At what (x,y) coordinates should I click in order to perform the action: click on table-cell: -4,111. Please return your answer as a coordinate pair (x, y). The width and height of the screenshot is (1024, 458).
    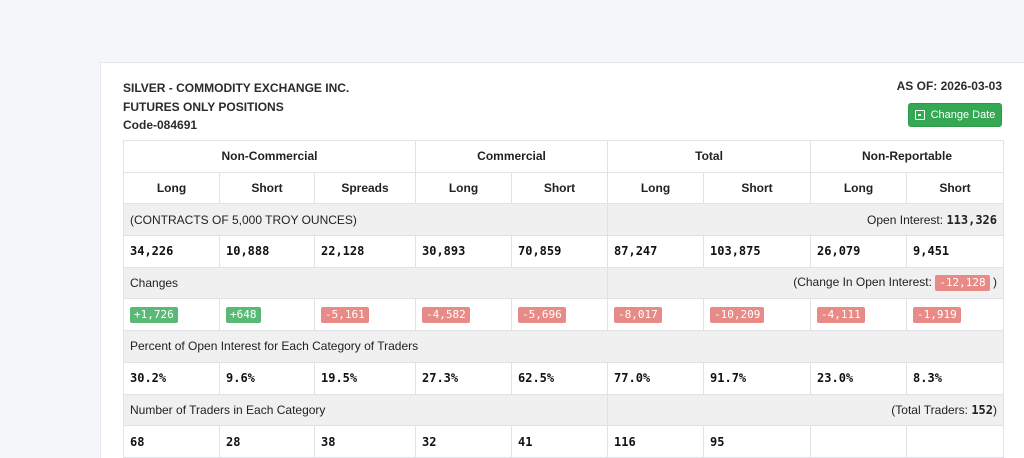
    Looking at the image, I should click on (859, 315).